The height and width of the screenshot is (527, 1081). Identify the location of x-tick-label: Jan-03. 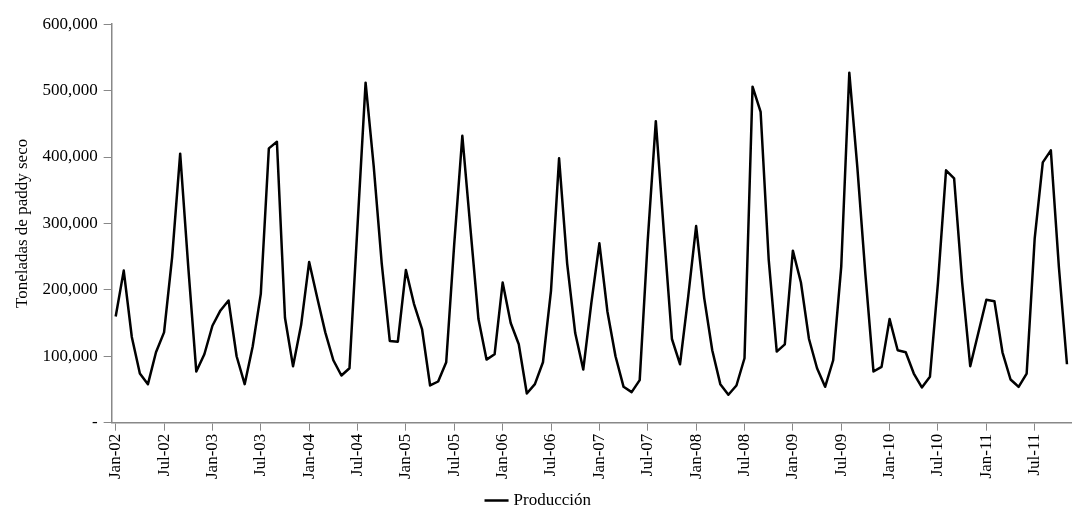
(211, 456).